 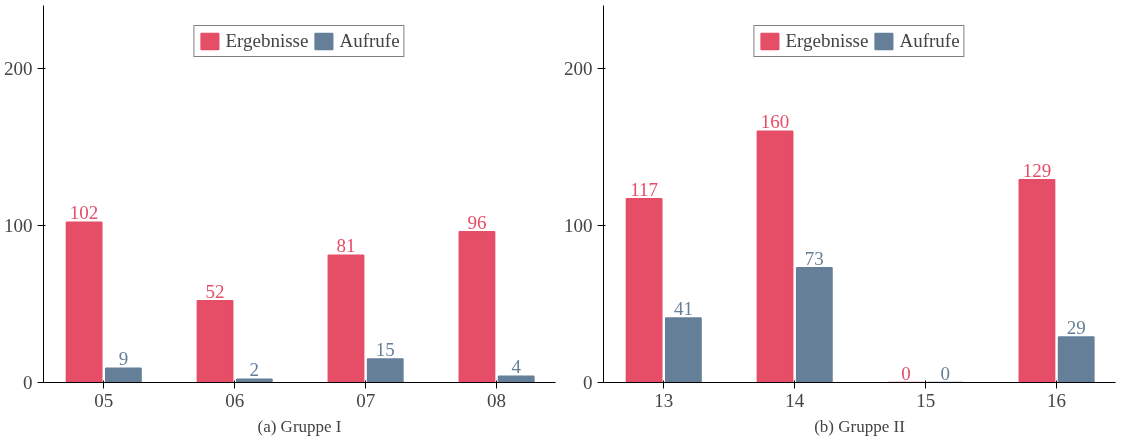 I want to click on x-tick-label: 14, so click(x=795, y=400).